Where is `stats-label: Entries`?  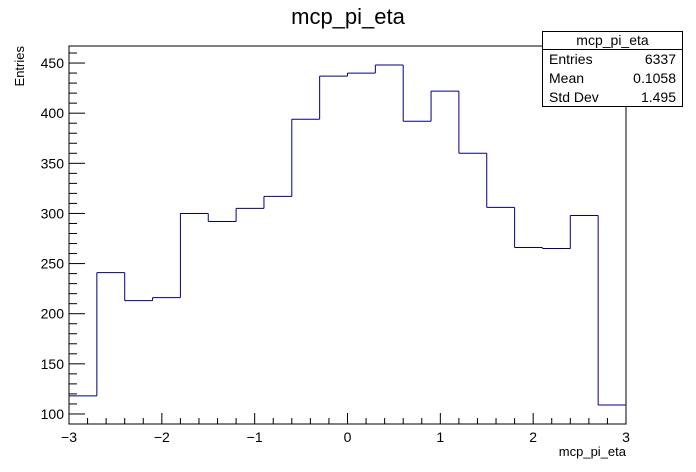
stats-label: Entries is located at coordinates (571, 59).